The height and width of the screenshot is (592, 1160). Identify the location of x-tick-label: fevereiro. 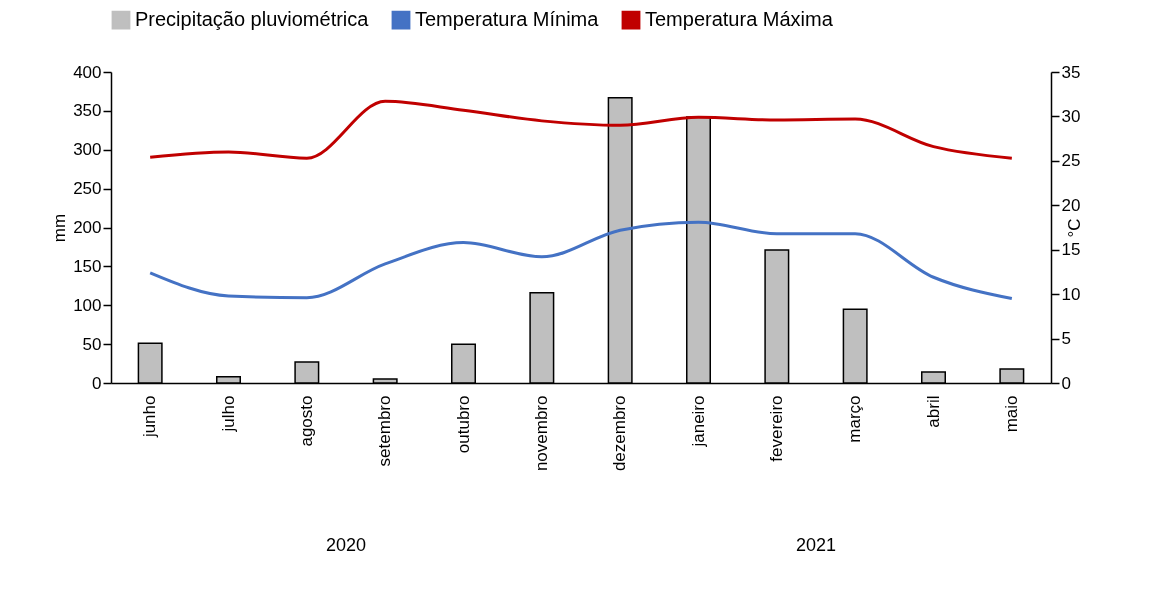
(776, 428).